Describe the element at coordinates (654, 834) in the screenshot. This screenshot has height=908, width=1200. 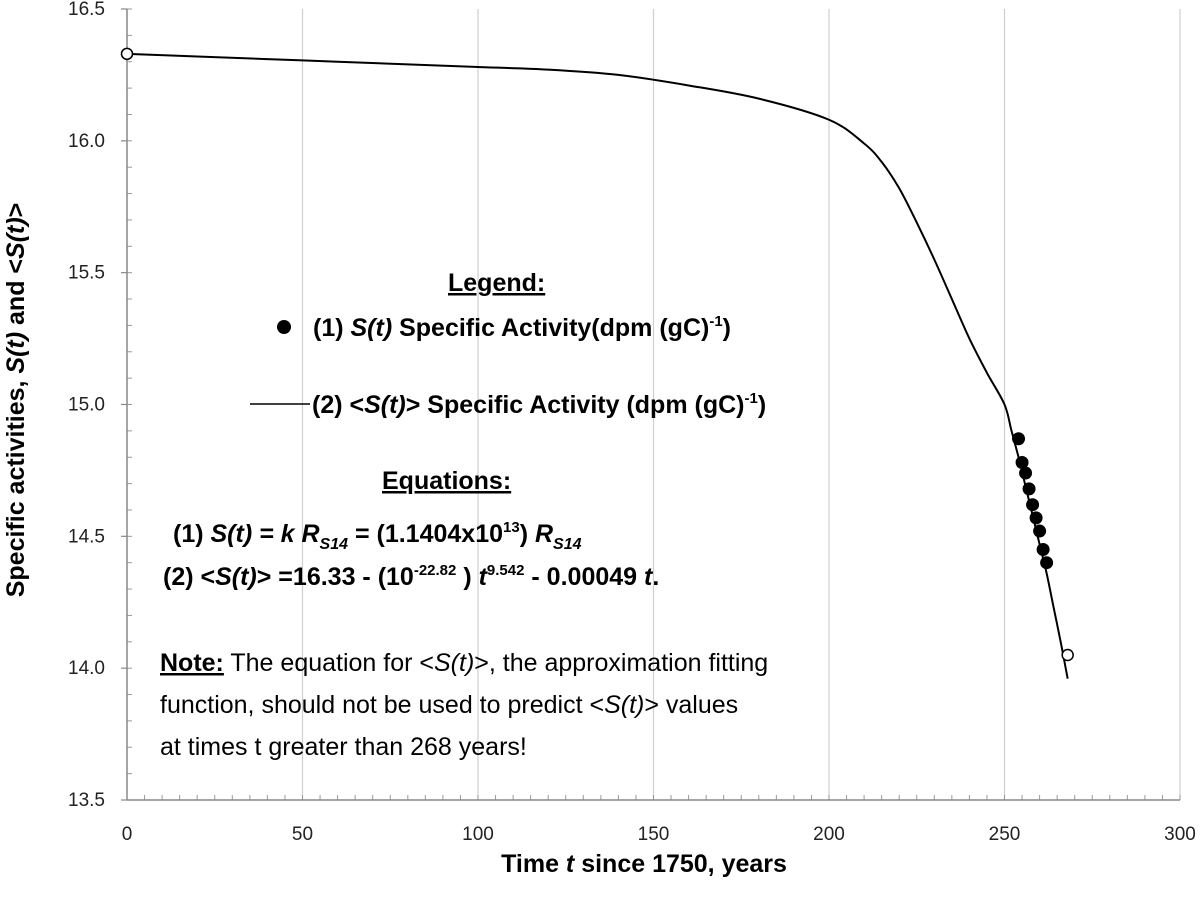
I see `x-tick-label: 150` at that location.